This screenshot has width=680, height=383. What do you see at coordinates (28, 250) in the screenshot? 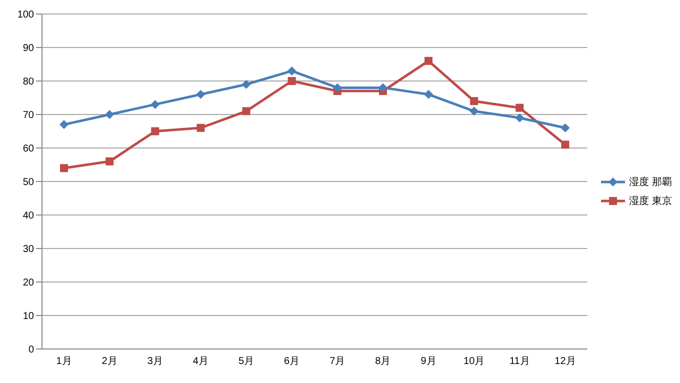
I see `y-tick-label: 30` at bounding box center [28, 250].